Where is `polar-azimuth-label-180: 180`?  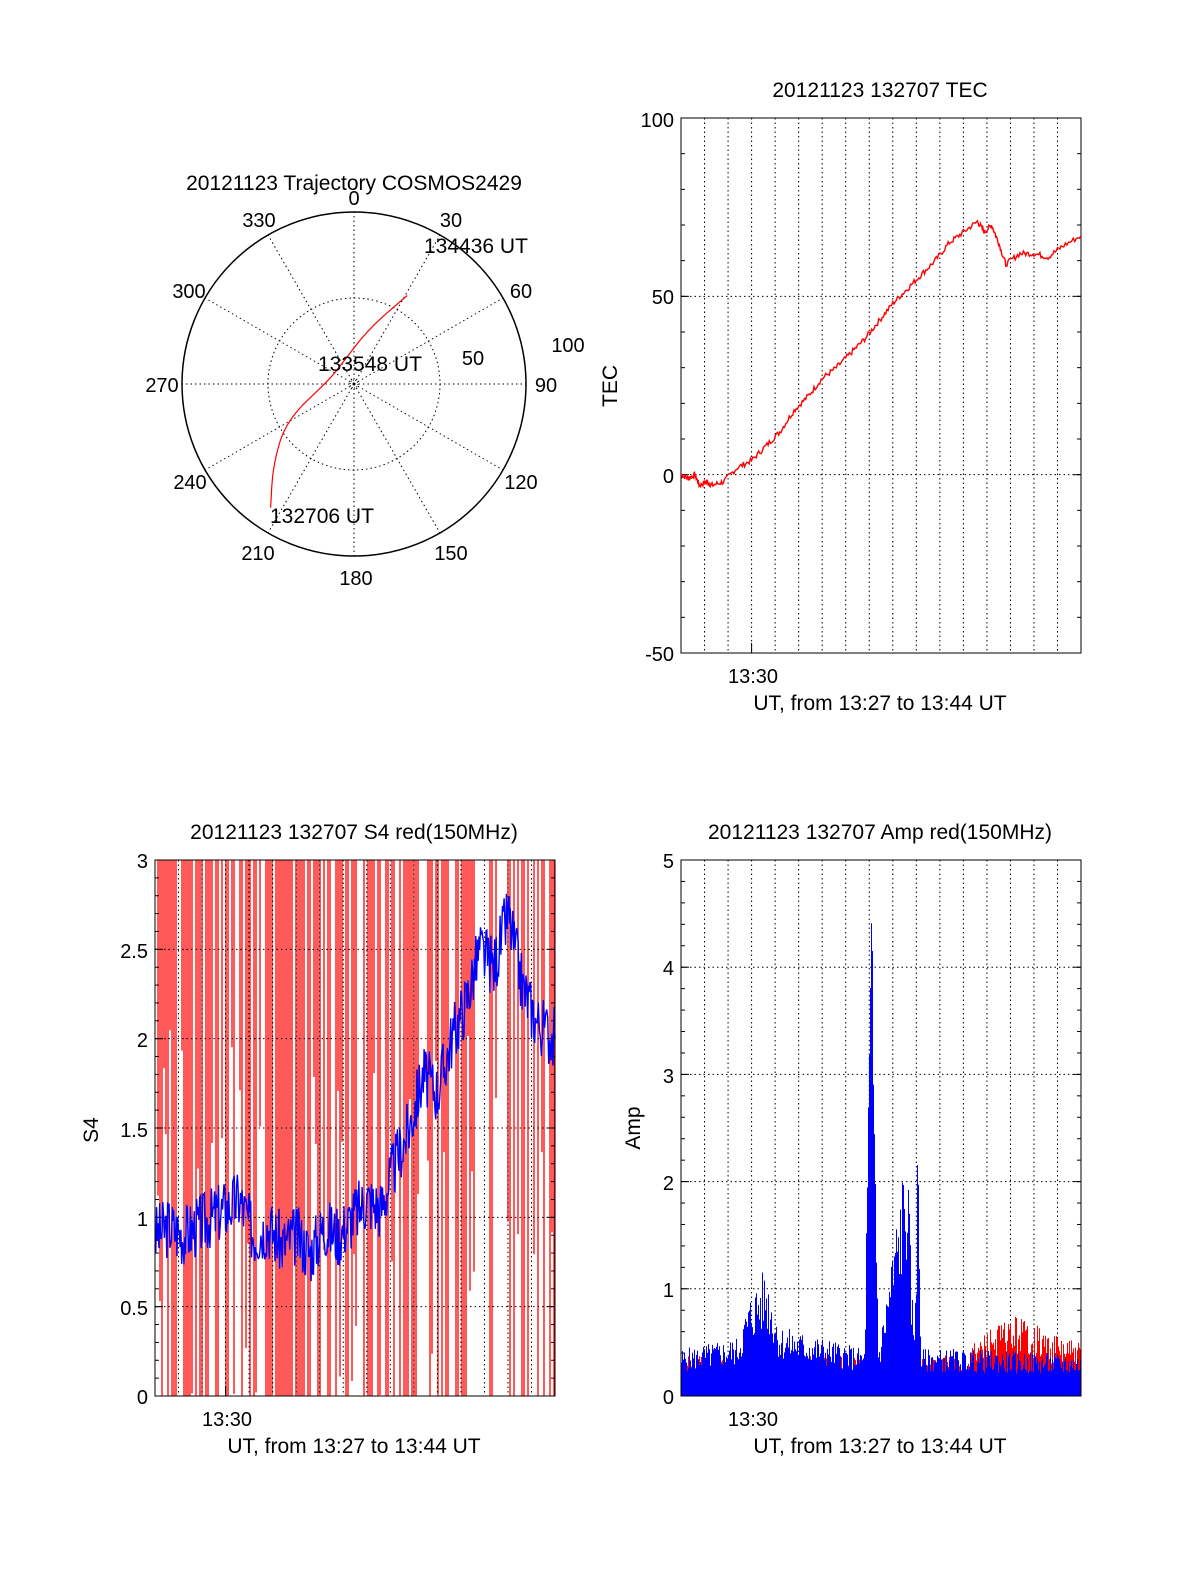
polar-azimuth-label-180: 180 is located at coordinates (355, 579).